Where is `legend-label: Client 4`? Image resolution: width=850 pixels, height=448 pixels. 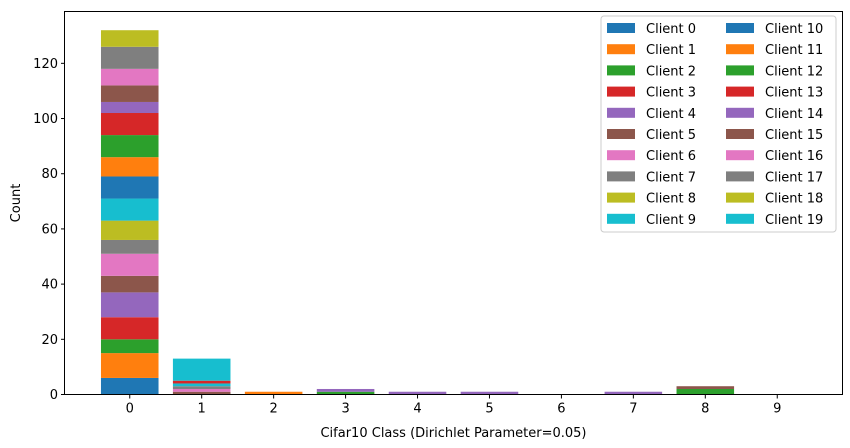
legend-label: Client 4 is located at coordinates (671, 114).